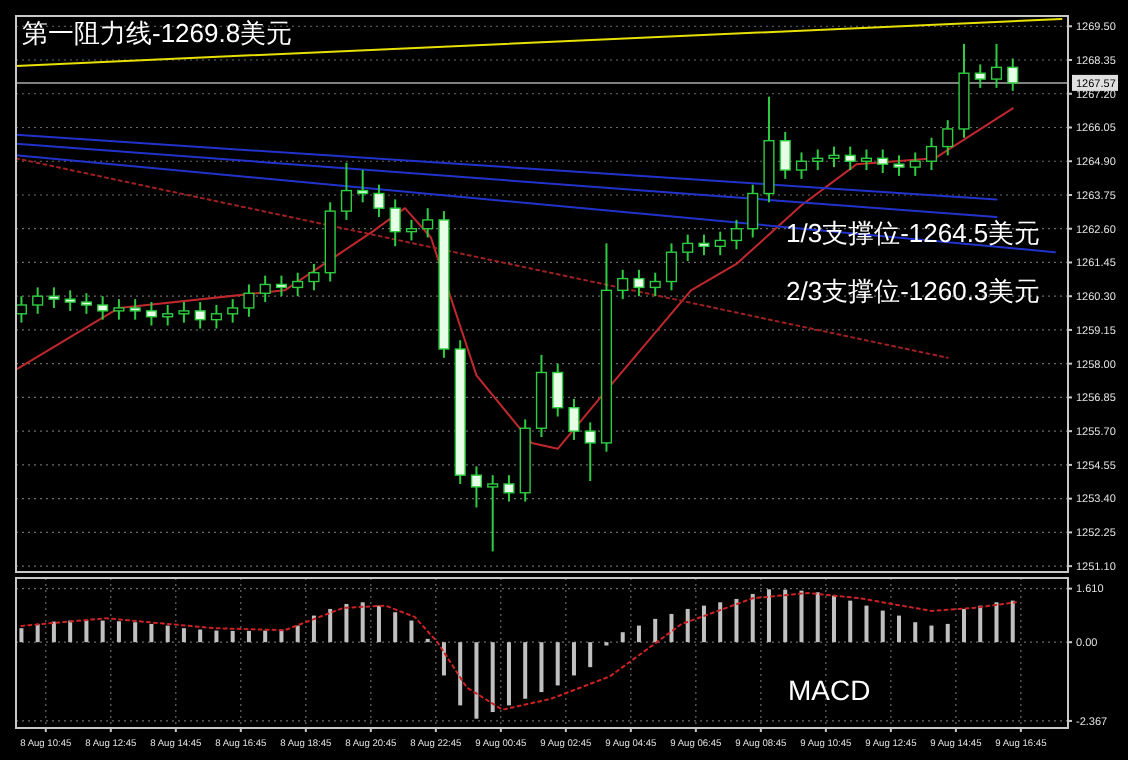 The width and height of the screenshot is (1128, 760). What do you see at coordinates (157, 33) in the screenshot?
I see `annotation: 第一阻力线-1269.8美元` at bounding box center [157, 33].